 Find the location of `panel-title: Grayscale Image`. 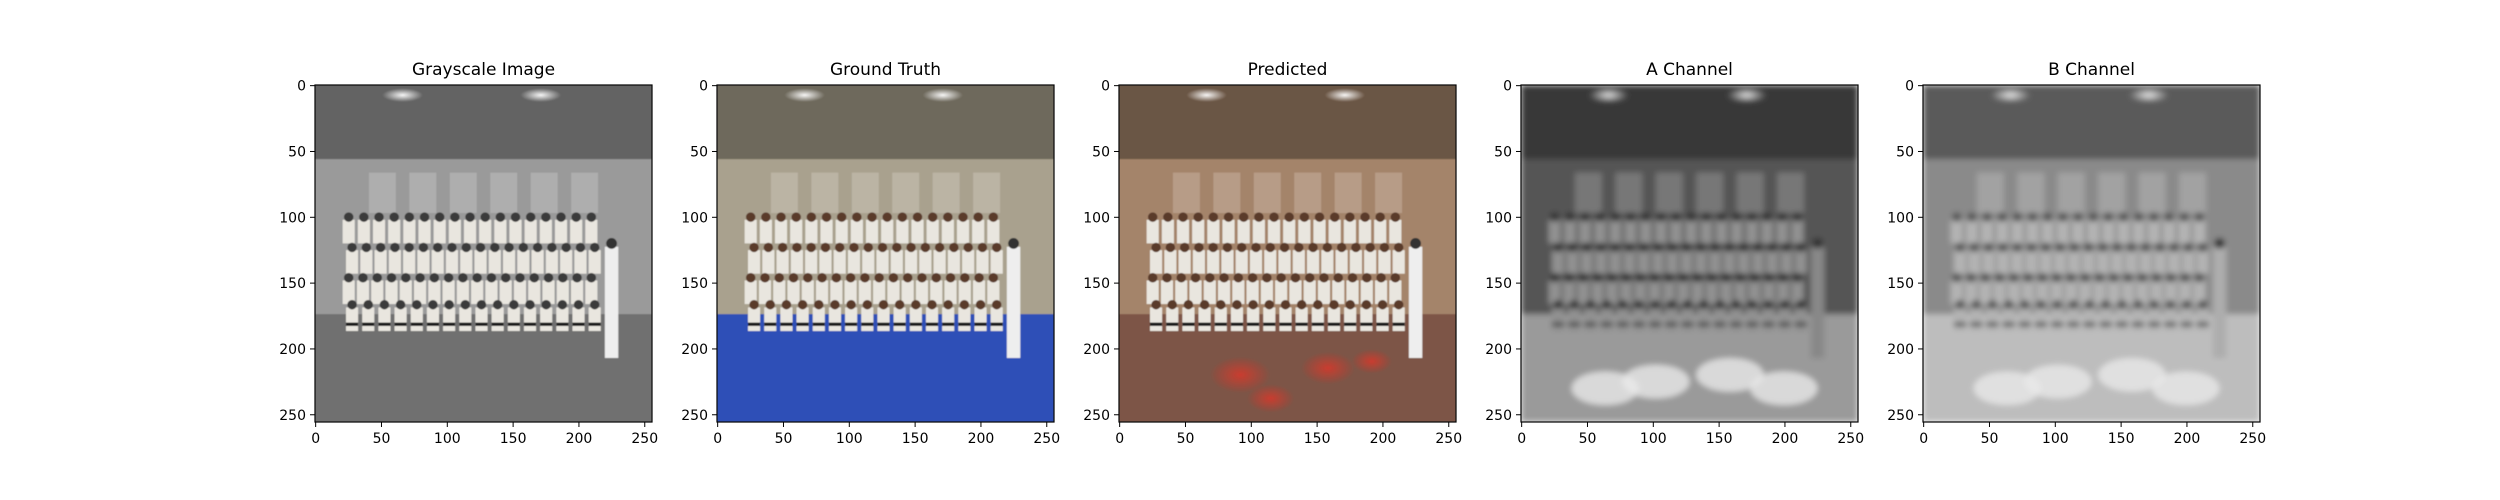

panel-title: Grayscale Image is located at coordinates (483, 70).